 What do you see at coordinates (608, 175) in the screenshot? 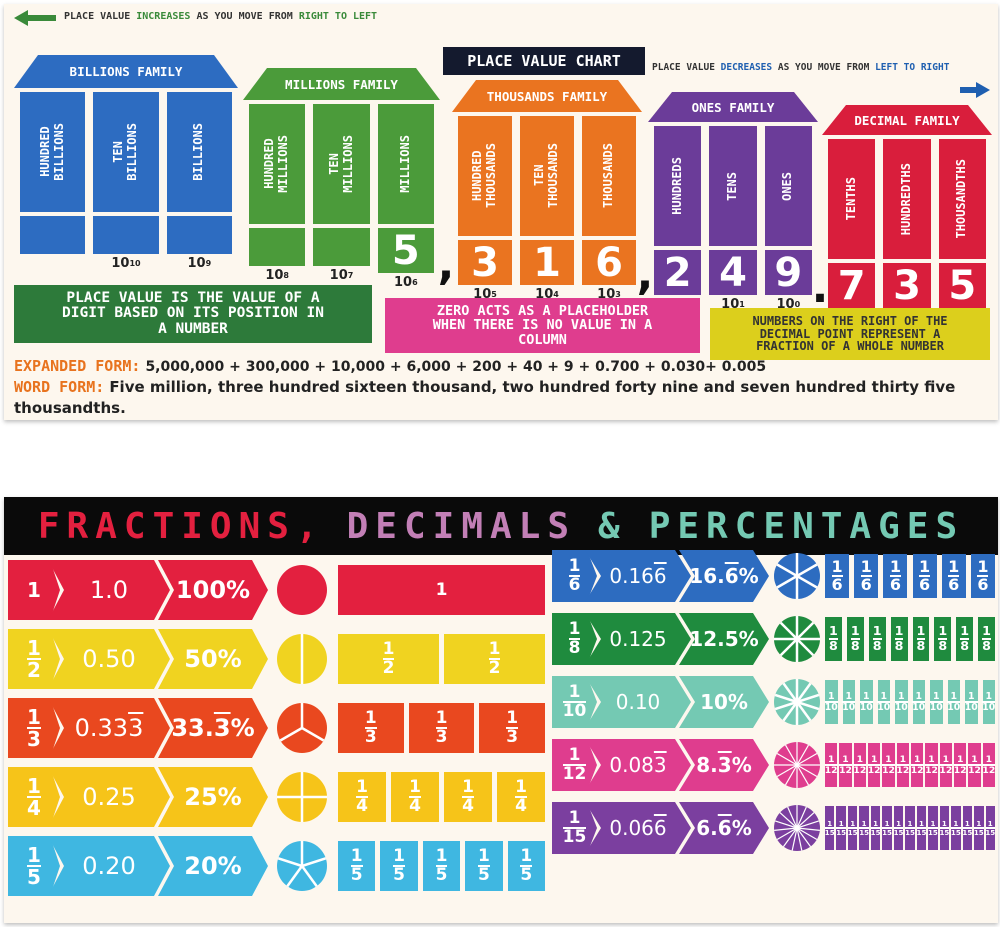
I see `column-label: THOUSANDS` at bounding box center [608, 175].